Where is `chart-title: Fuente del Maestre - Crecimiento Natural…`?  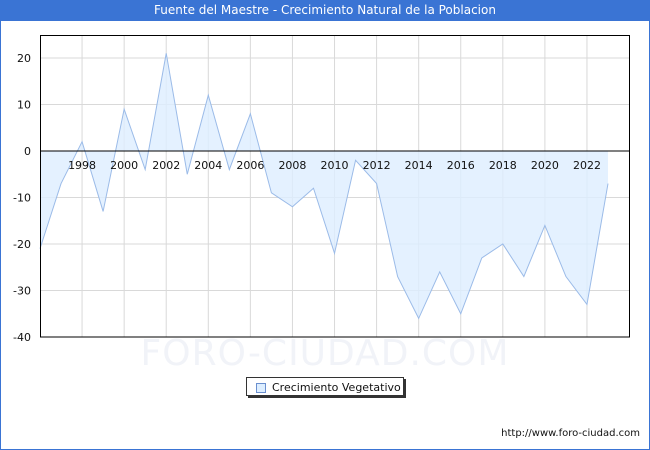
chart-title: Fuente del Maestre - Crecimiento Natural… is located at coordinates (325, 10).